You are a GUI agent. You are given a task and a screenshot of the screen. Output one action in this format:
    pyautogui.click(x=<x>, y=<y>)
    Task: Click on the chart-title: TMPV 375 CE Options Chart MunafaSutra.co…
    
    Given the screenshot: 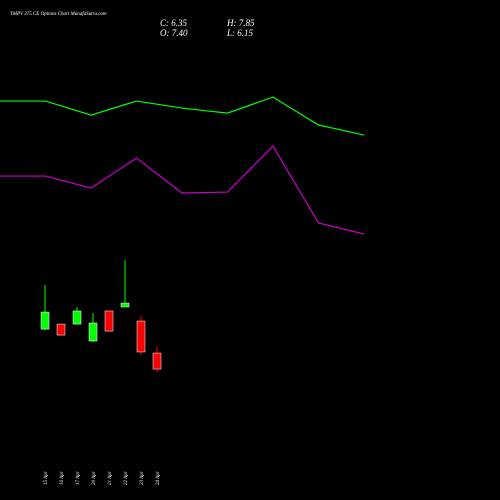 What is the action you would take?
    pyautogui.click(x=58, y=14)
    